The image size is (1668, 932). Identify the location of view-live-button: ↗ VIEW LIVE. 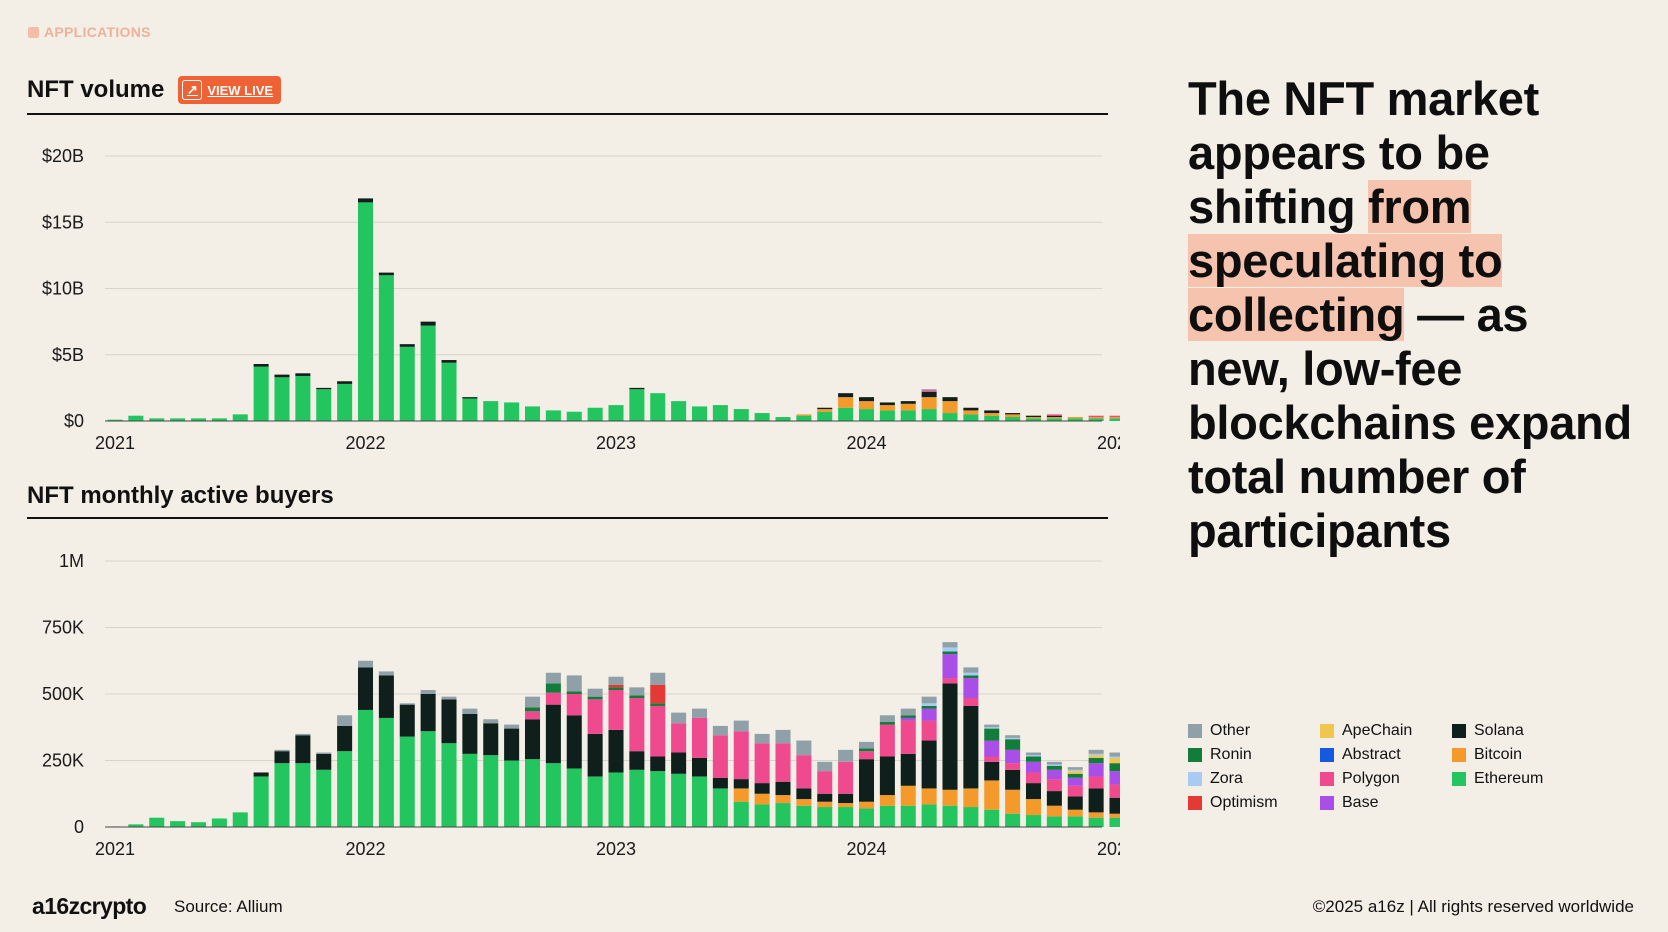
(230, 90).